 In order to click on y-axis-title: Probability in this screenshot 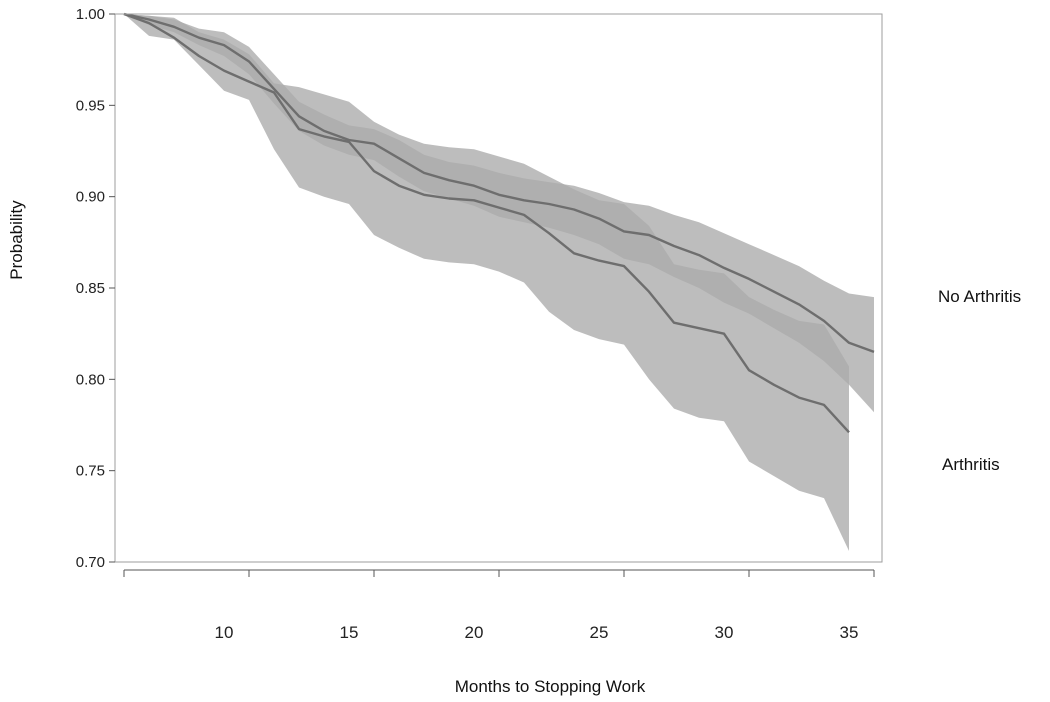, I will do `click(16, 240)`.